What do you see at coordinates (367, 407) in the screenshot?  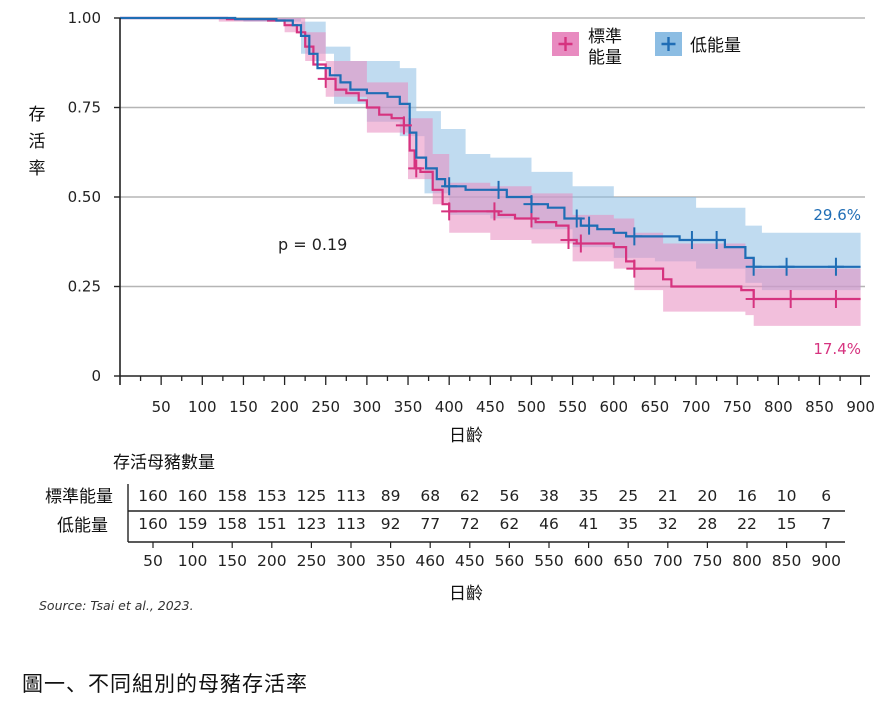 I see `x-tick-label: 300` at bounding box center [367, 407].